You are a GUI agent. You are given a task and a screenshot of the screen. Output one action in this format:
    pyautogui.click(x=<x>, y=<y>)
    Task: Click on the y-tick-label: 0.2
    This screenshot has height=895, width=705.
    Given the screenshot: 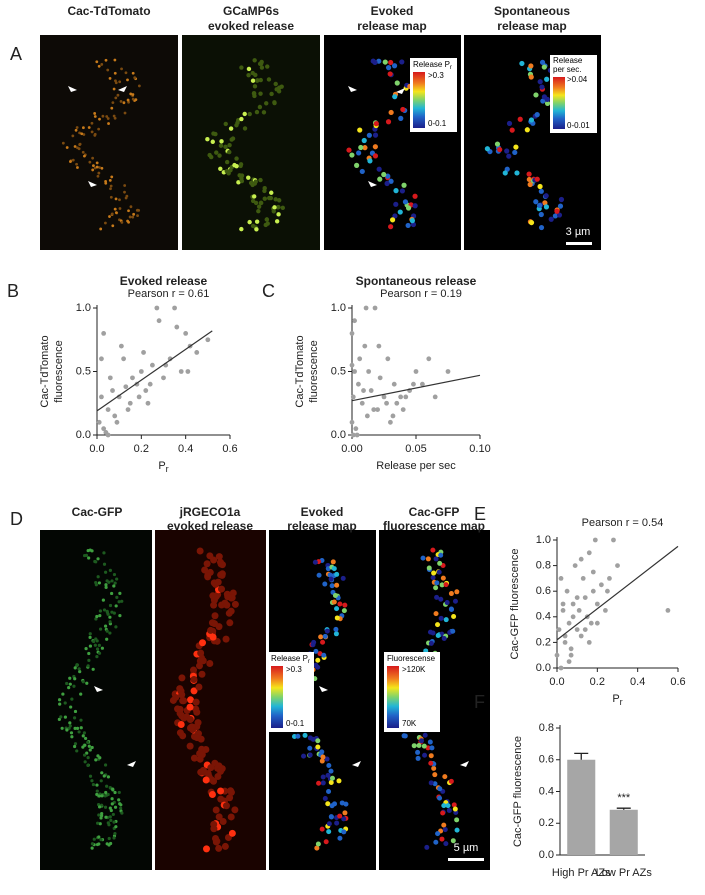 What is the action you would take?
    pyautogui.click(x=543, y=642)
    